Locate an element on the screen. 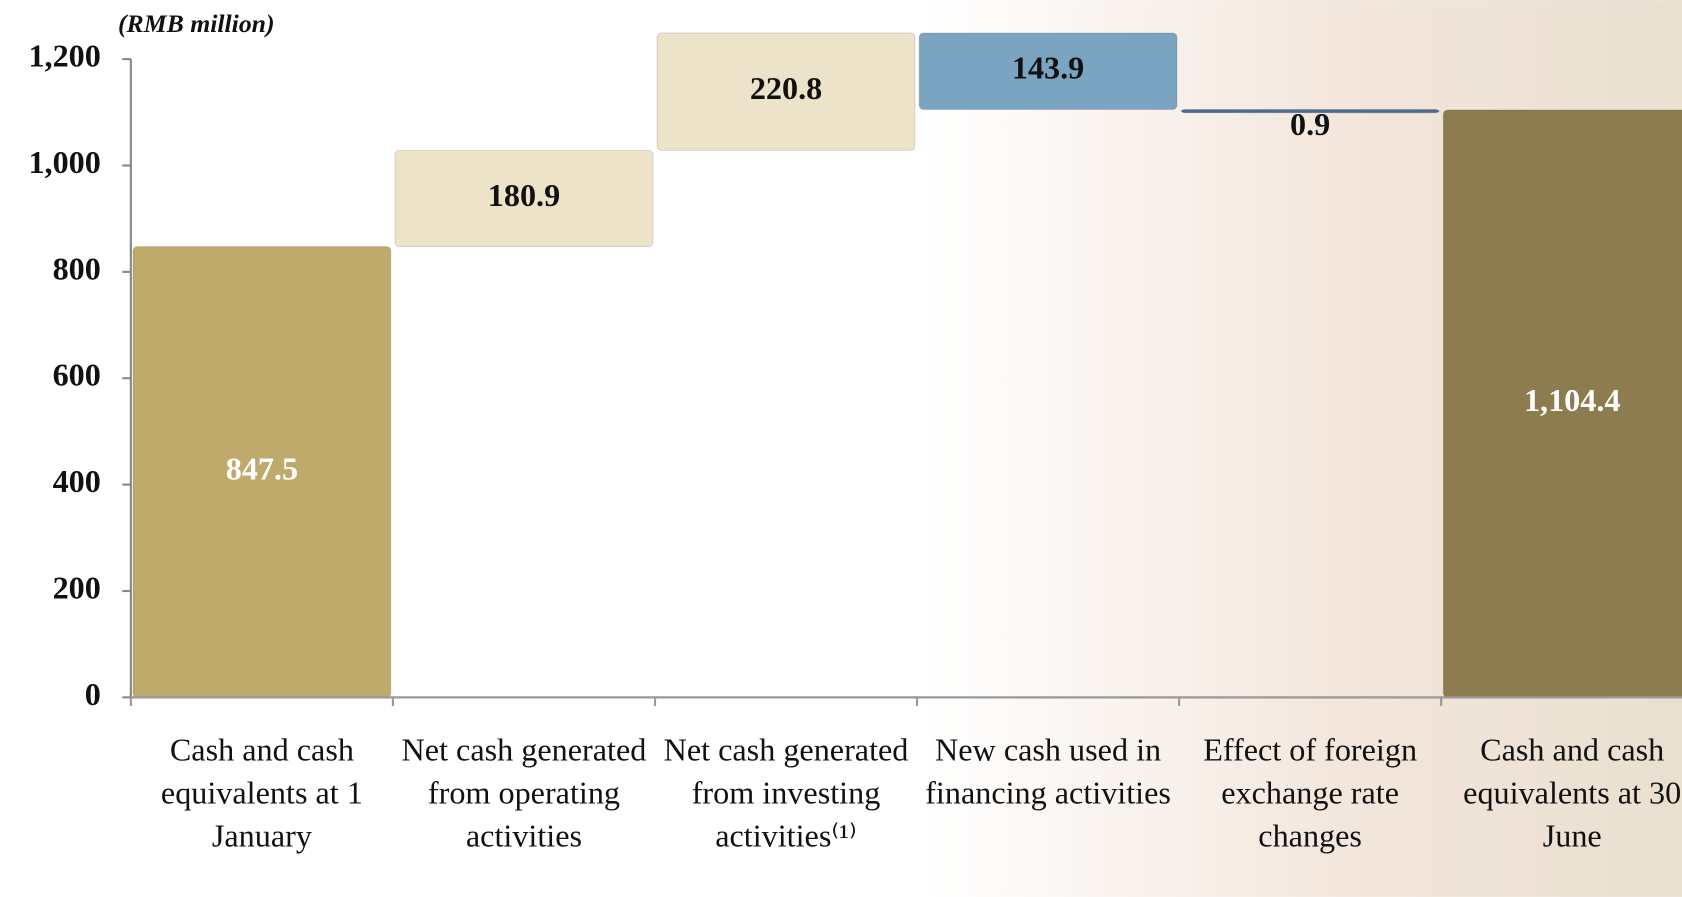  x-label-box: Cash and cash equivalents at 1 January is located at coordinates (261, 793).